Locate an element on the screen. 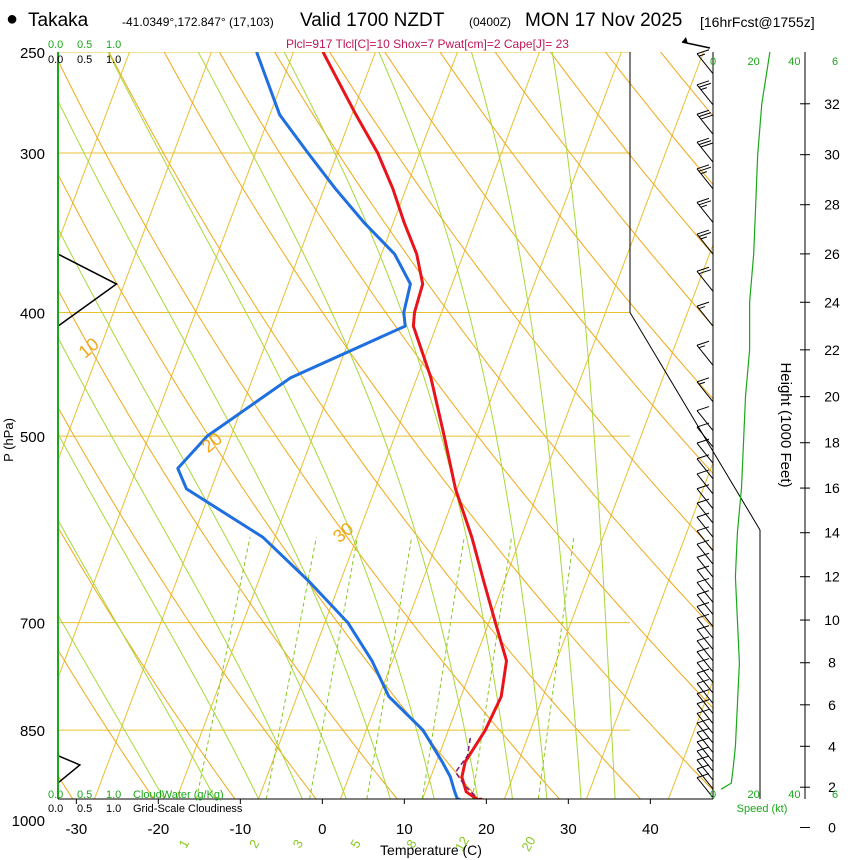 Image resolution: width=850 pixels, height=860 pixels. x-tick-0: 0 is located at coordinates (322, 829).